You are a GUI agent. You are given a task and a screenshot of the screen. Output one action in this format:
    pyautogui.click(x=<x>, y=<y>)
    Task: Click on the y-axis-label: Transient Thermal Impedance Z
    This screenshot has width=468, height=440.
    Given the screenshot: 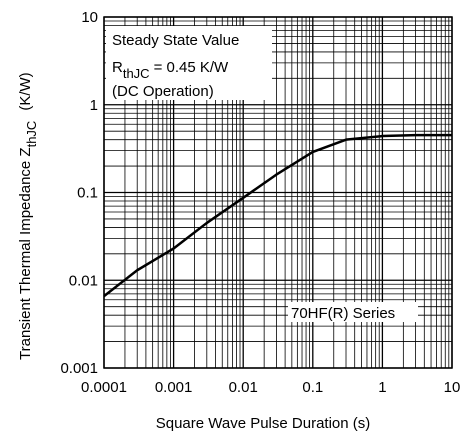 What is the action you would take?
    pyautogui.click(x=25, y=253)
    